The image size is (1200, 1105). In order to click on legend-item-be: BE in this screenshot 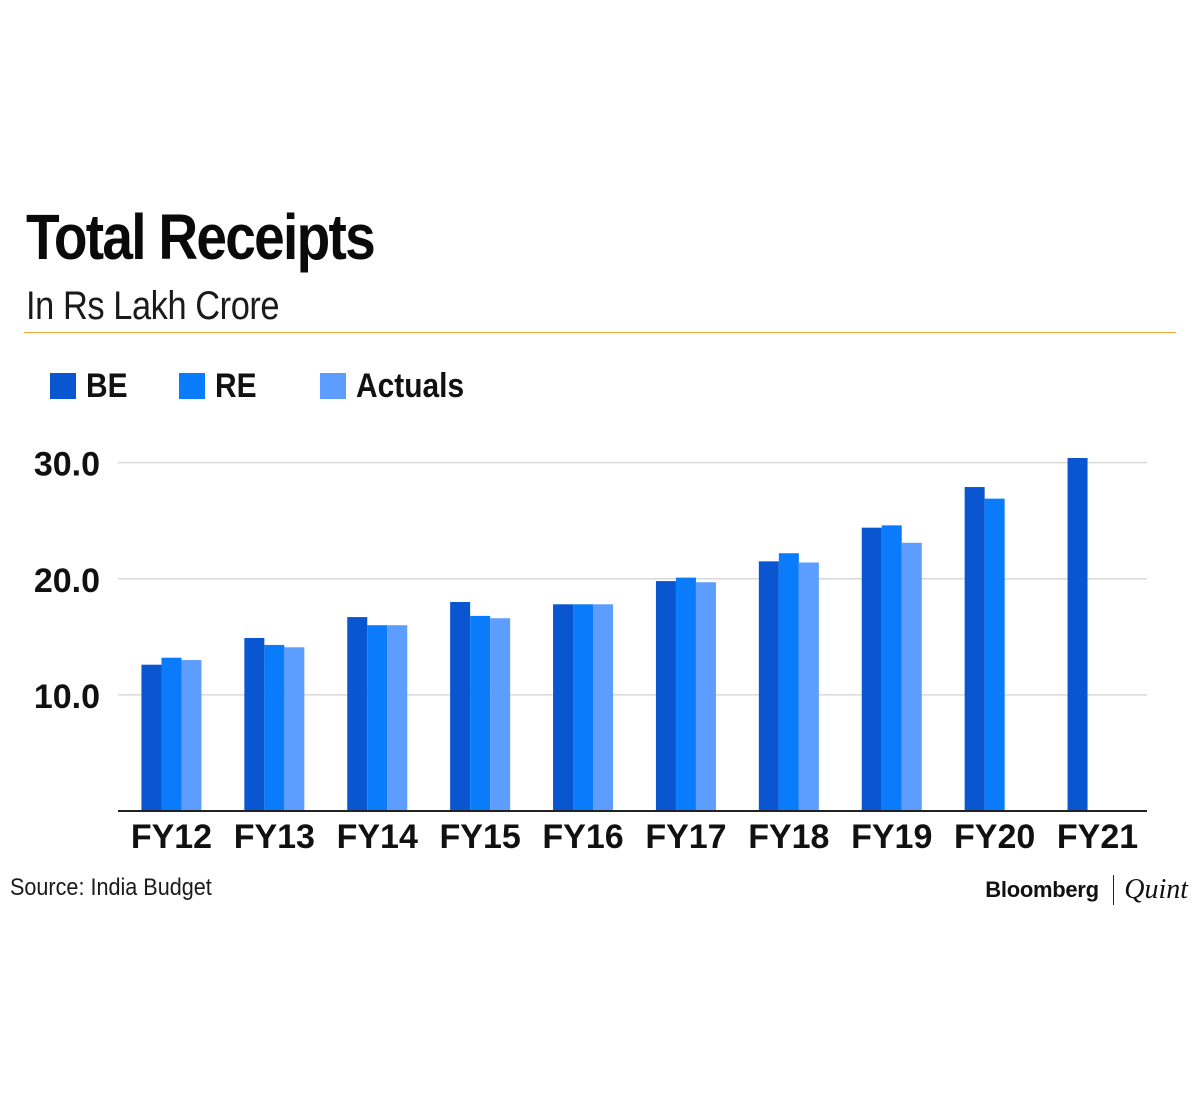, I will do `click(91, 386)`.